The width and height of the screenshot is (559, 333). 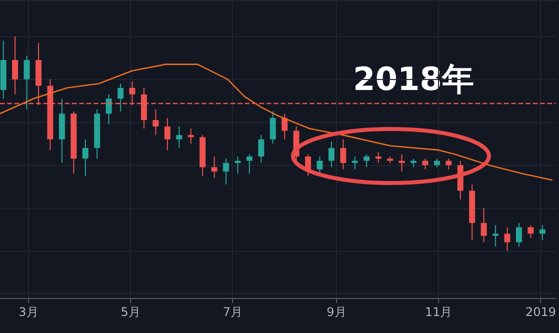 What do you see at coordinates (28, 312) in the screenshot?
I see `x-tick-label: 3月` at bounding box center [28, 312].